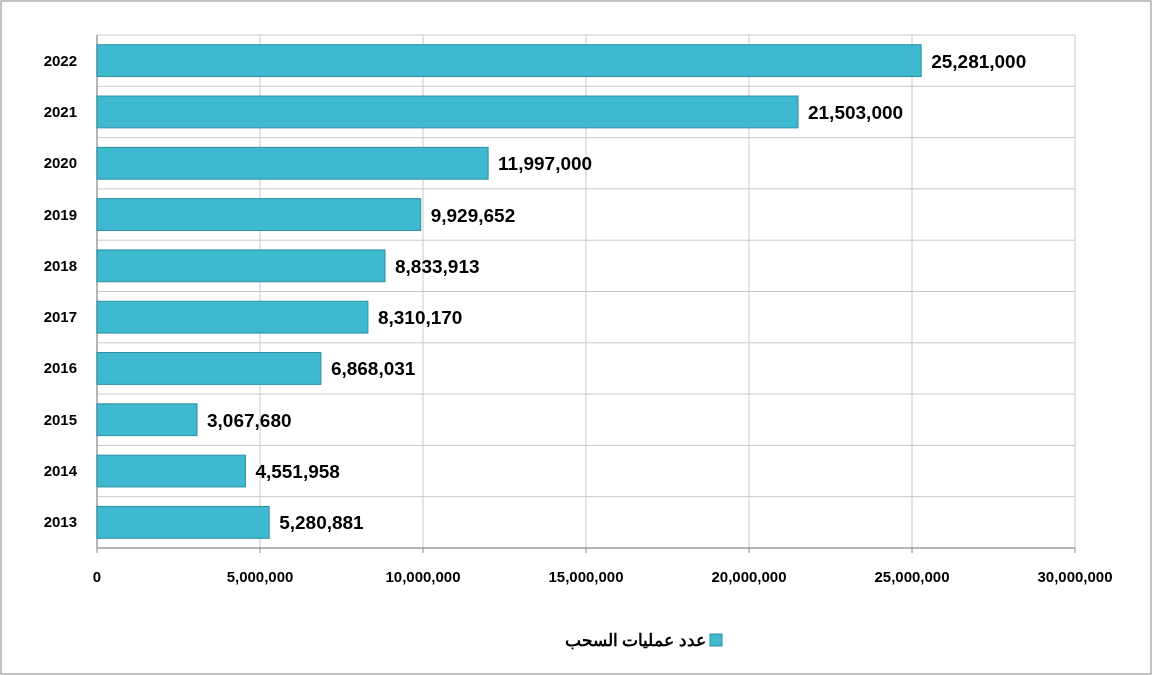 The image size is (1152, 675). I want to click on data-label: 5,280,881, so click(322, 523).